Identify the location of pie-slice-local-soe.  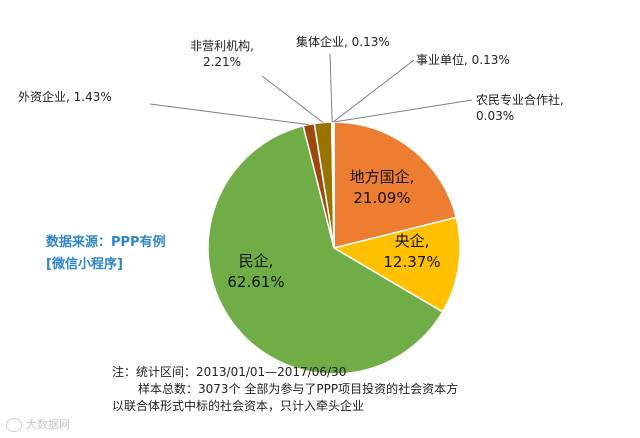
(395, 185).